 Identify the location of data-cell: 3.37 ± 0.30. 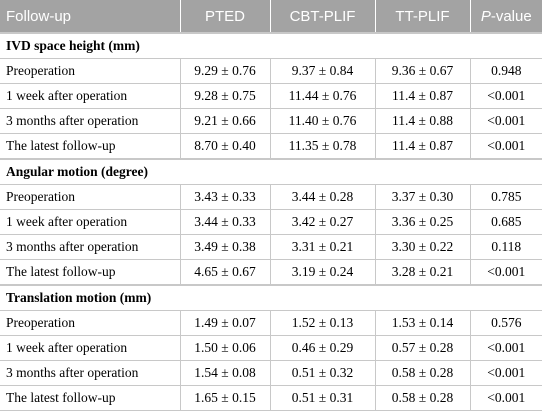
(422, 197).